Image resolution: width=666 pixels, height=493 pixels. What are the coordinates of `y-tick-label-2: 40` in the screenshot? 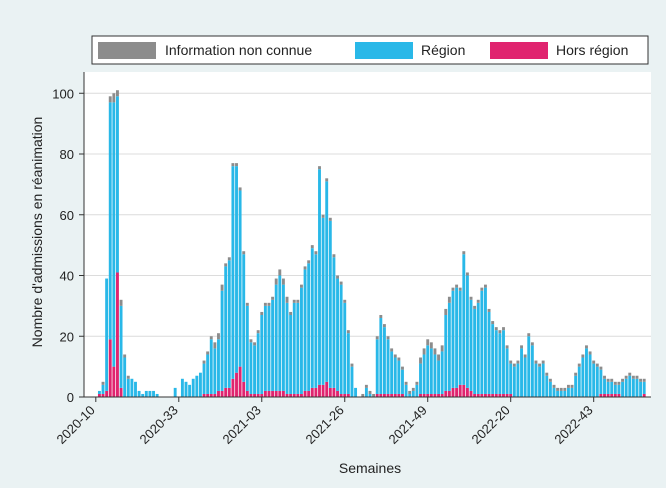 It's located at (67, 276).